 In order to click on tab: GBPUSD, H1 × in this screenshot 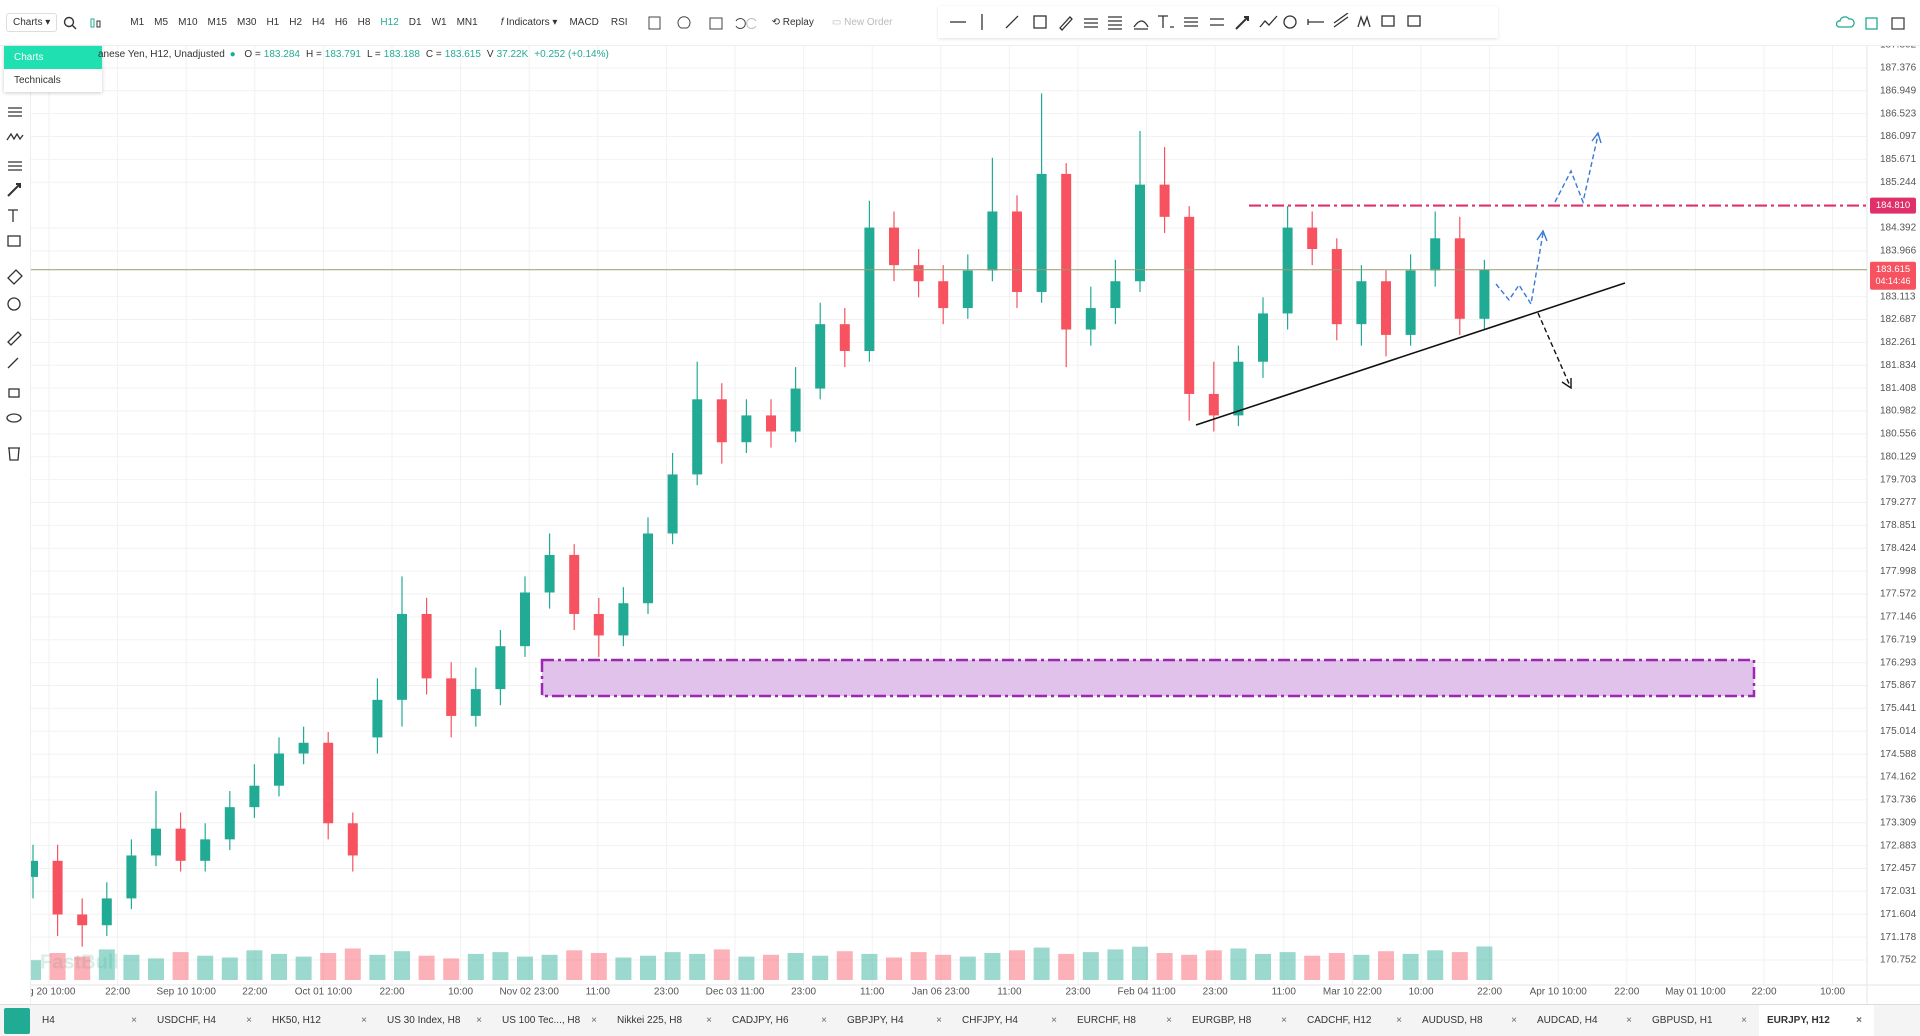, I will do `click(1701, 1020)`.